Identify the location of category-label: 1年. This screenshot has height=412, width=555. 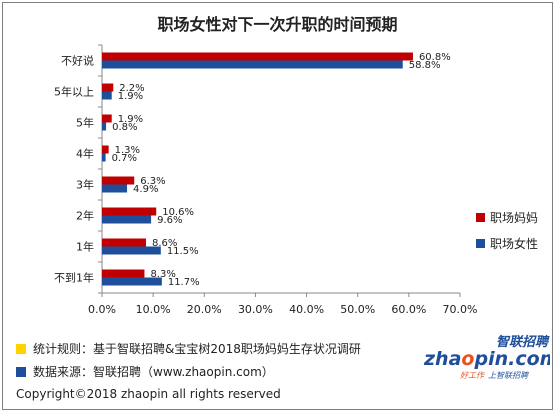
(85, 247).